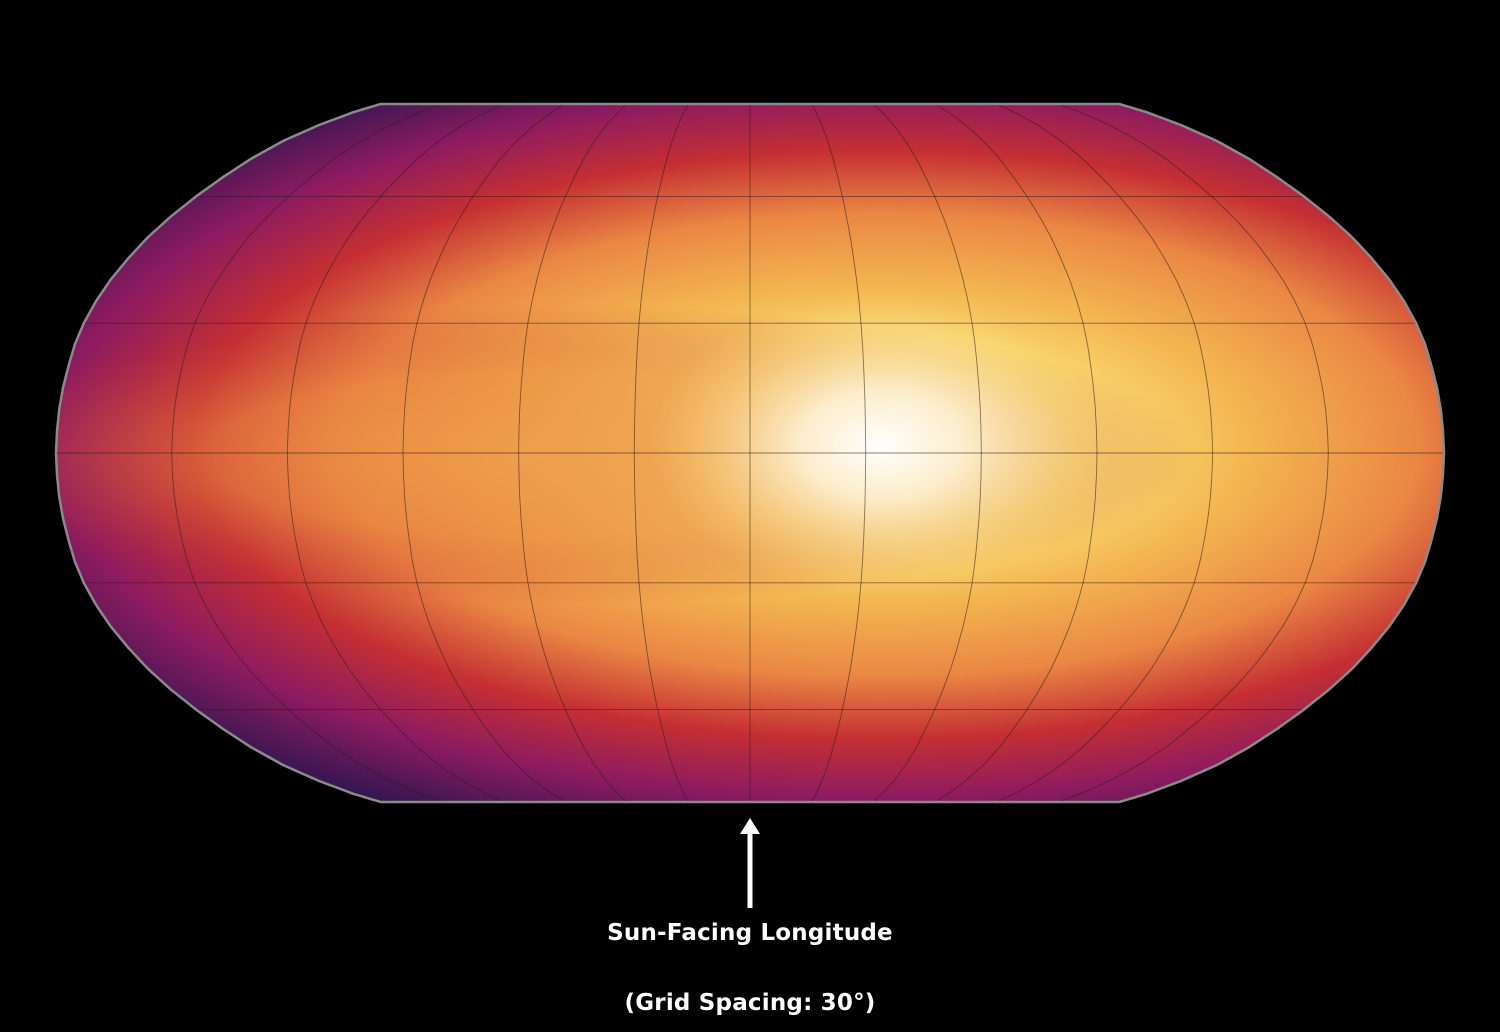 Image resolution: width=1500 pixels, height=1032 pixels. What do you see at coordinates (750, 1003) in the screenshot?
I see `grid-spacing-label: (Grid Spacing: 30°)` at bounding box center [750, 1003].